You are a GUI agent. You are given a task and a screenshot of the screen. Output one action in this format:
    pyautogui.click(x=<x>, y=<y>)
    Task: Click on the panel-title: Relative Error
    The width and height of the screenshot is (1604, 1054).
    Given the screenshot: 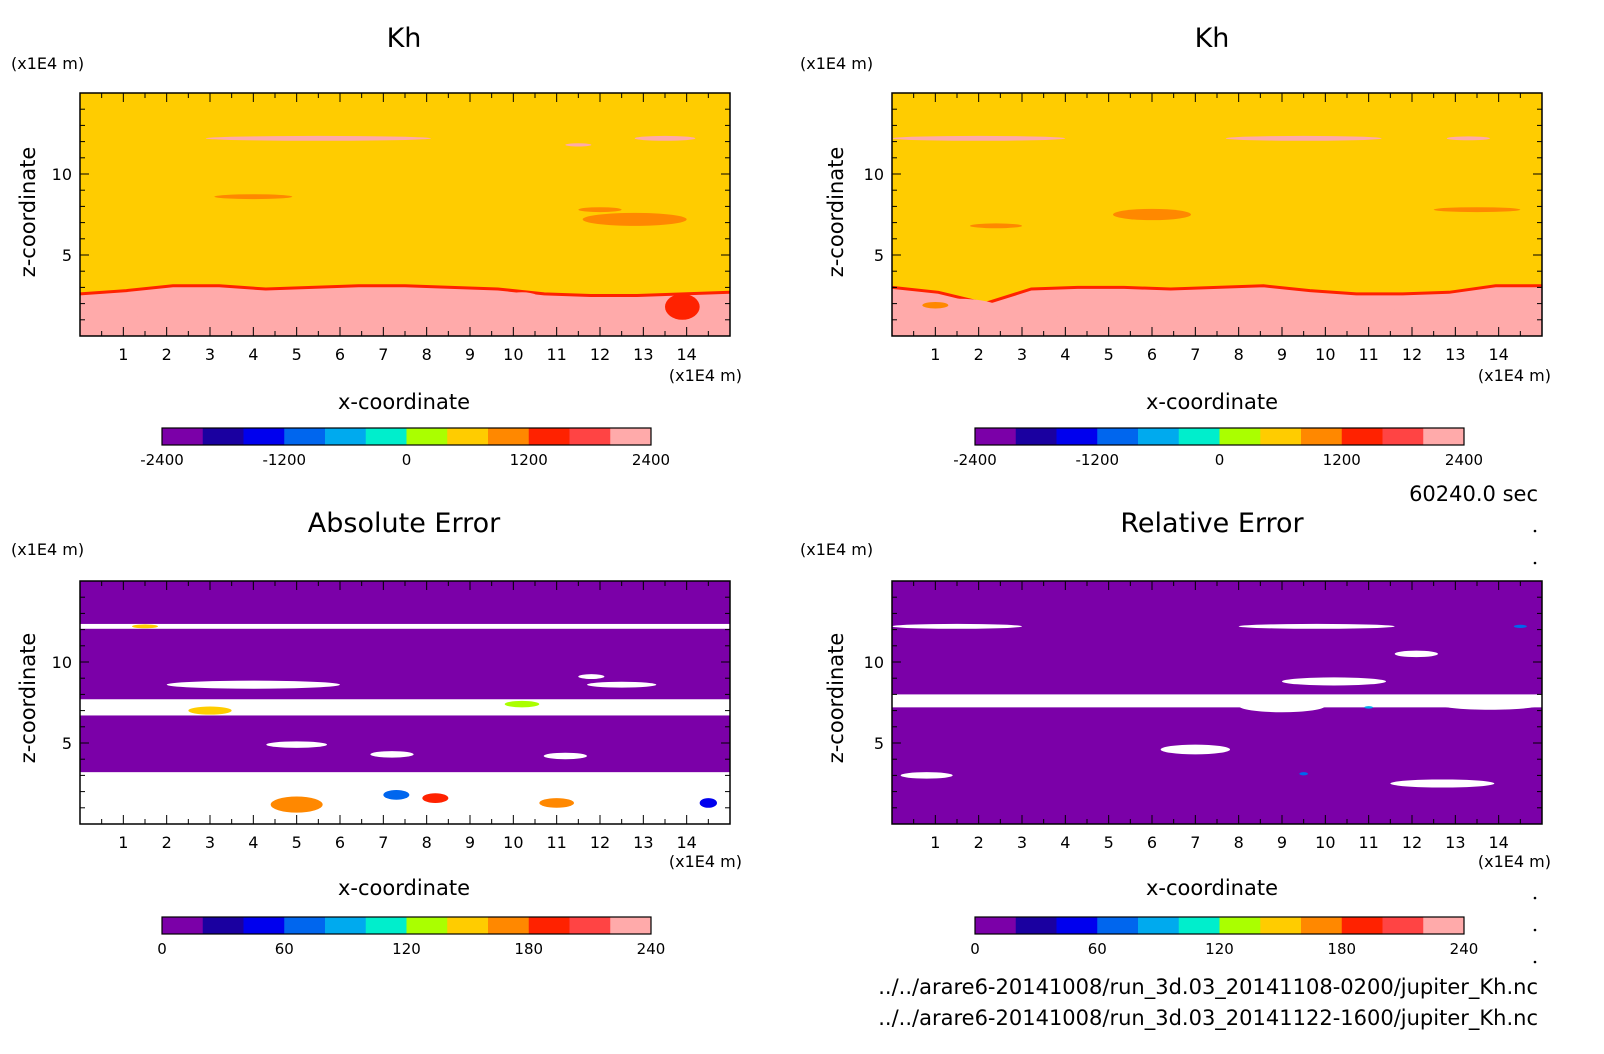 What is the action you would take?
    pyautogui.click(x=1212, y=523)
    